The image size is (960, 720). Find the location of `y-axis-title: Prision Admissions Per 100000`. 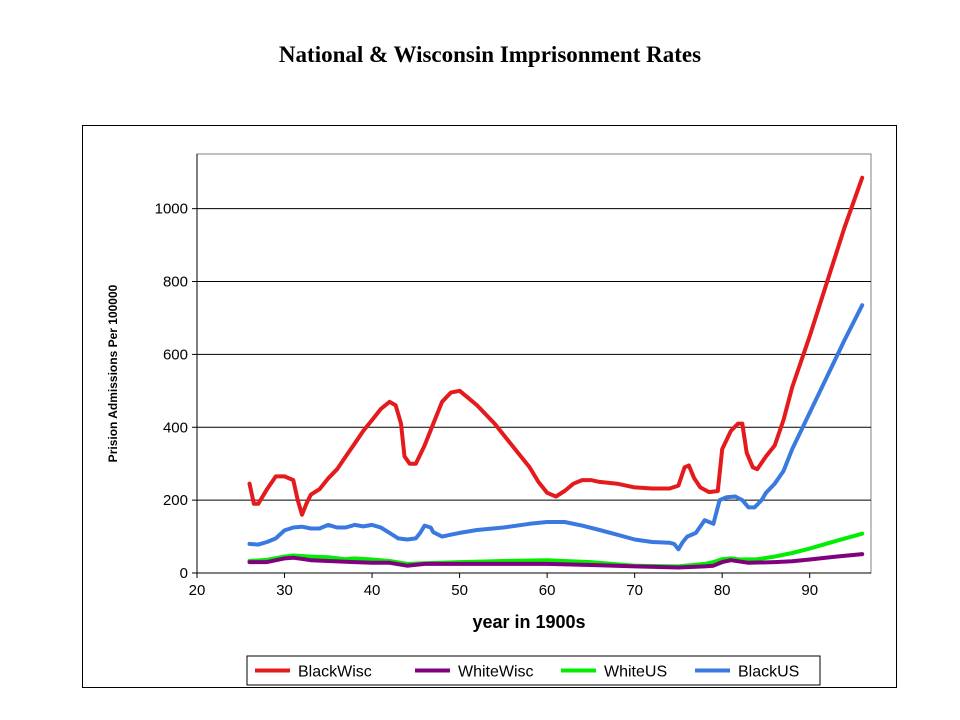

y-axis-title: Prision Admissions Per 100000 is located at coordinates (113, 373).